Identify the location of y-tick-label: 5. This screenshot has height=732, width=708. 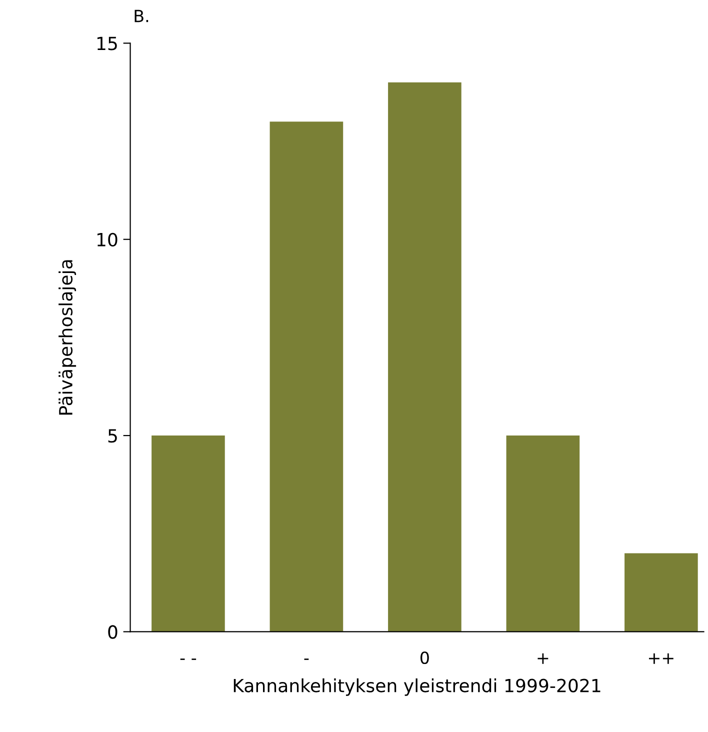
(112, 436).